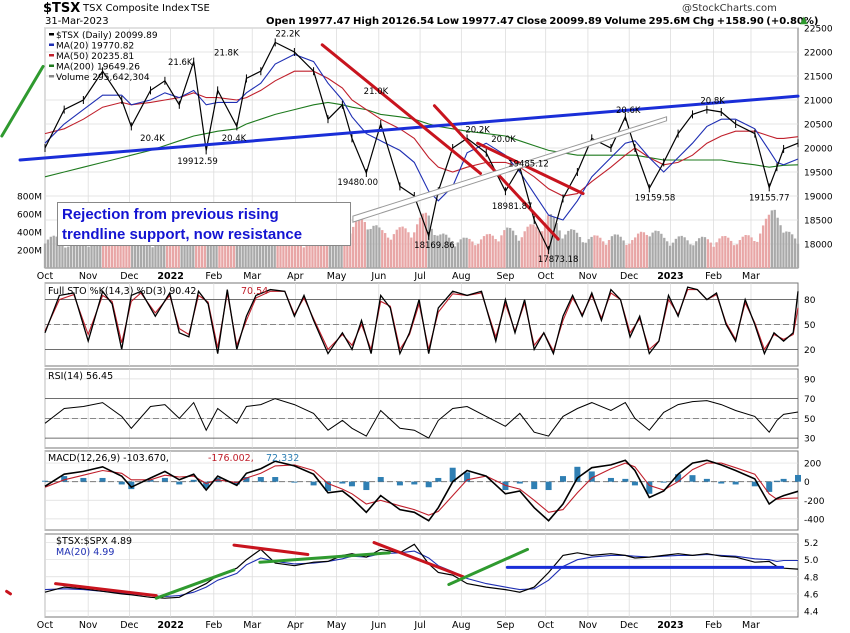  What do you see at coordinates (810, 301) in the screenshot?
I see `sto-y-tick-label: 80` at bounding box center [810, 301].